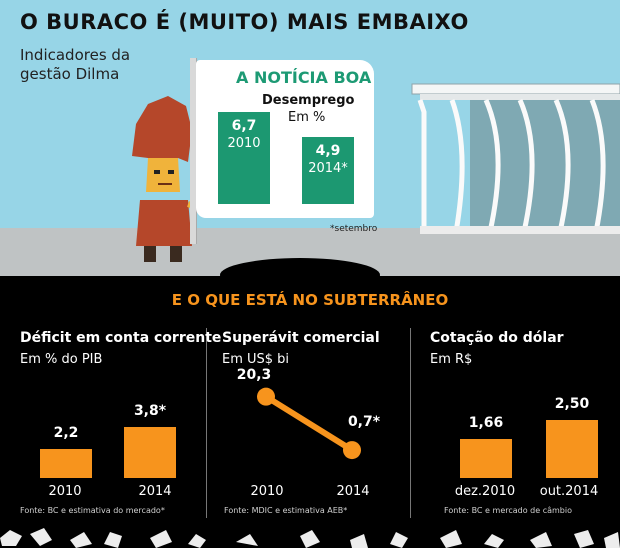  Describe the element at coordinates (328, 150) in the screenshot. I see `unemployment-value-2014: 4,9` at that location.